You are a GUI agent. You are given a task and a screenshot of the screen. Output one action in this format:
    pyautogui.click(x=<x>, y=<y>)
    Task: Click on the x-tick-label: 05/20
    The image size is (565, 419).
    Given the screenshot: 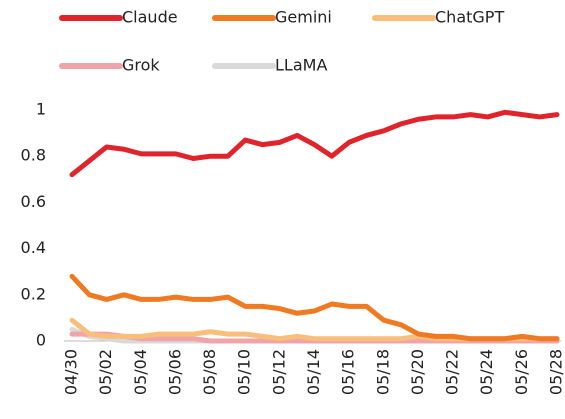 What is the action you would take?
    pyautogui.click(x=417, y=372)
    